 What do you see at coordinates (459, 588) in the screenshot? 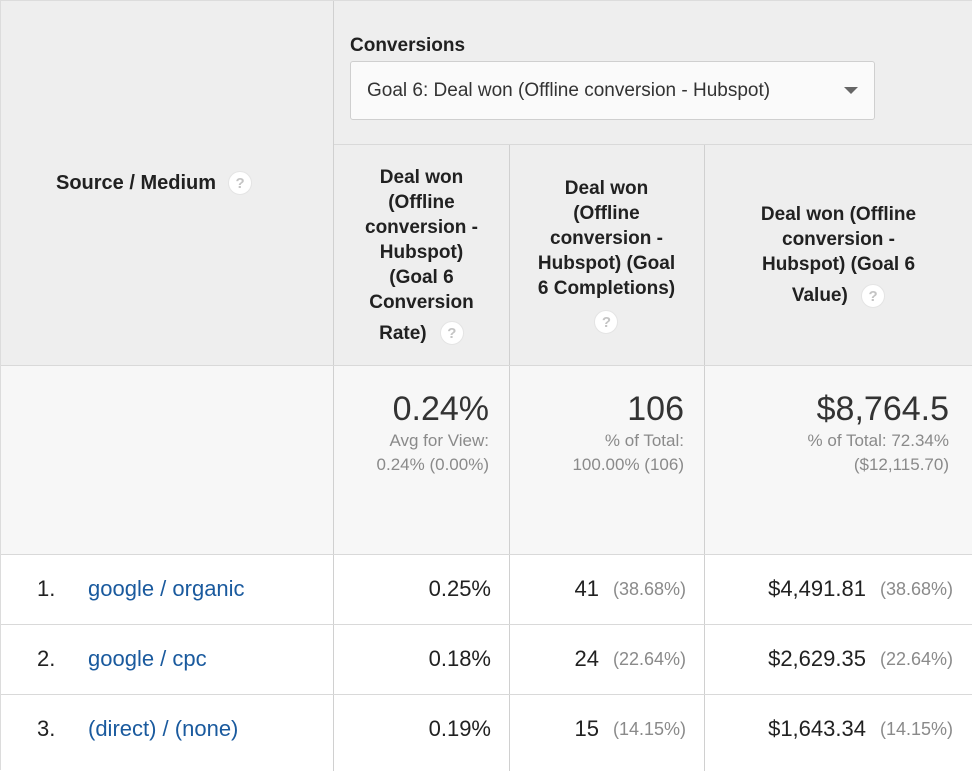
I see `rate-value: 0.25%` at bounding box center [459, 588].